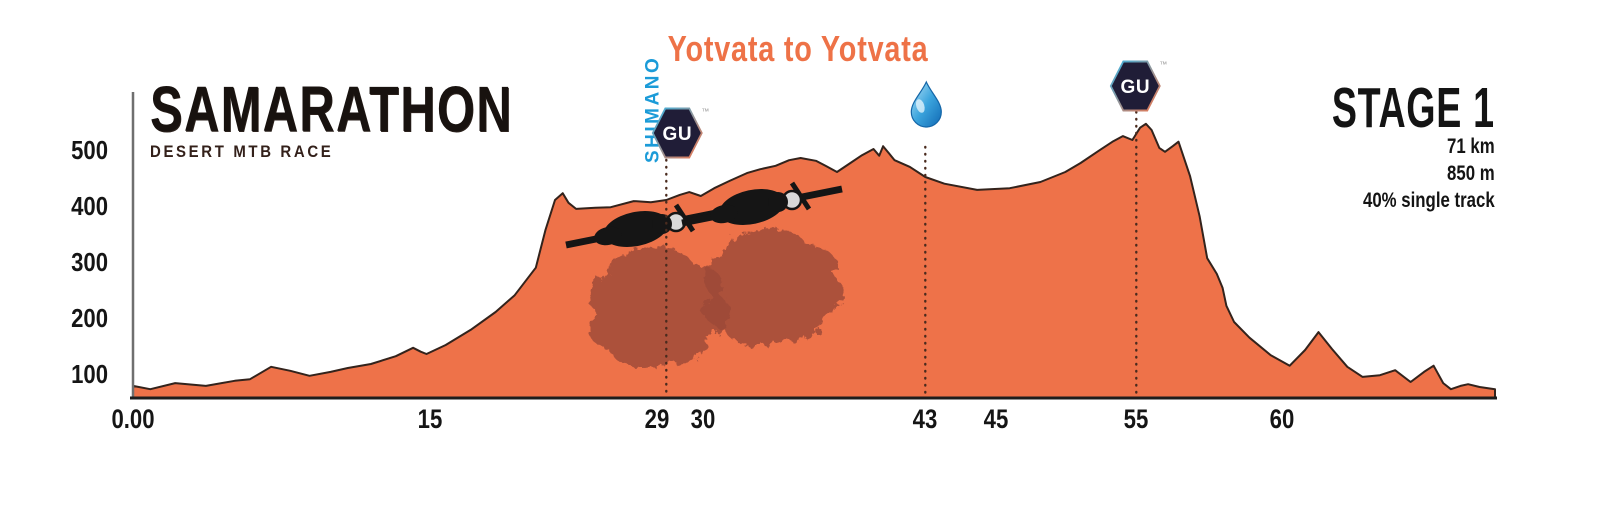 This screenshot has height=505, width=1600. Describe the element at coordinates (996, 419) in the screenshot. I see `x-tick-label: 45` at that location.